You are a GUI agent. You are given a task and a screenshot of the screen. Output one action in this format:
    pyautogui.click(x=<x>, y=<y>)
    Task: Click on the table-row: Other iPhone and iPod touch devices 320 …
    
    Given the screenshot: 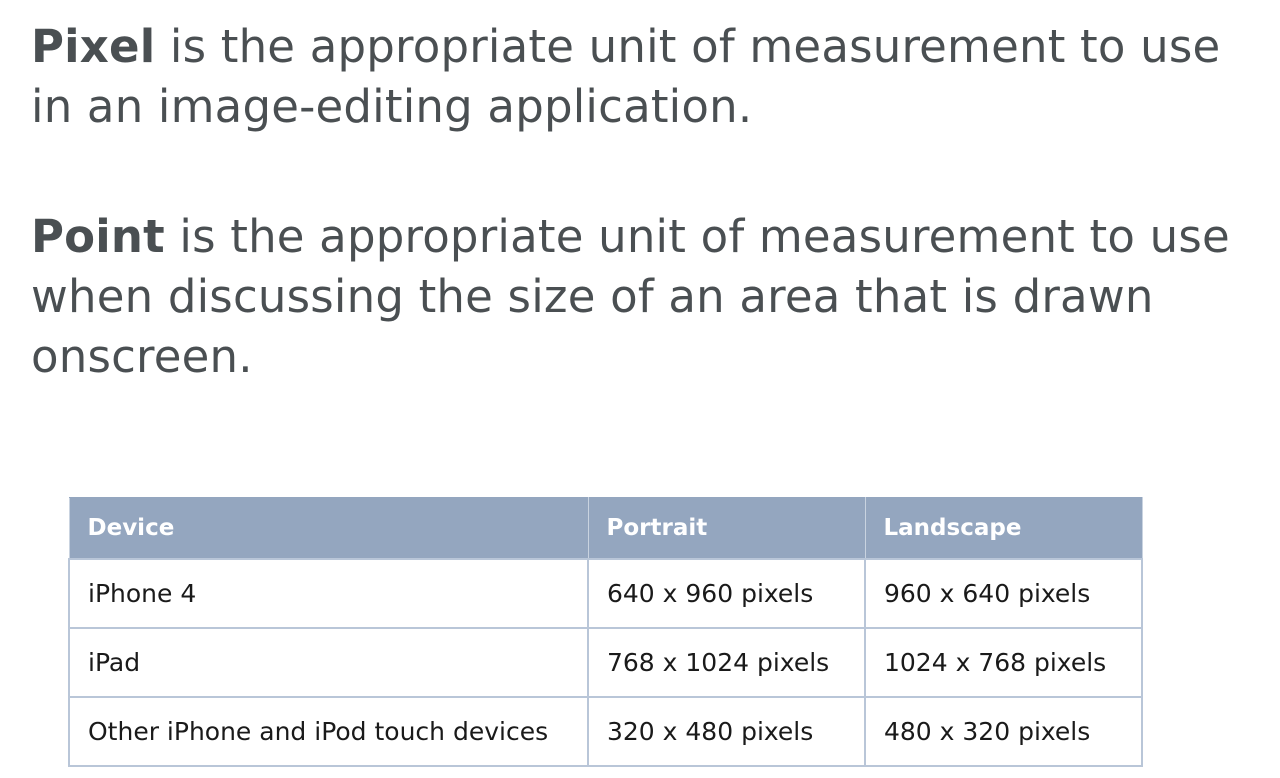 What is the action you would take?
    pyautogui.click(x=605, y=731)
    